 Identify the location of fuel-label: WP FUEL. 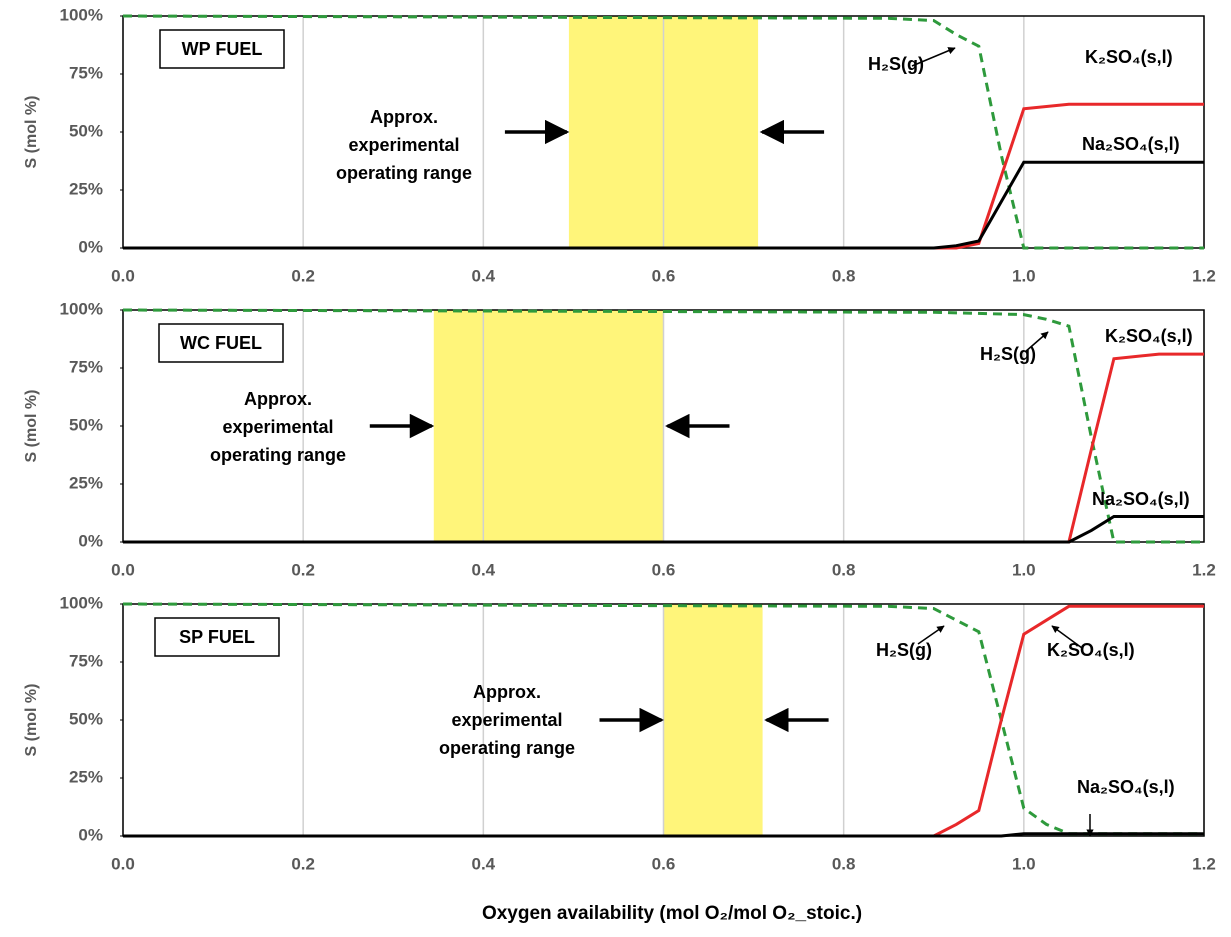
(222, 49).